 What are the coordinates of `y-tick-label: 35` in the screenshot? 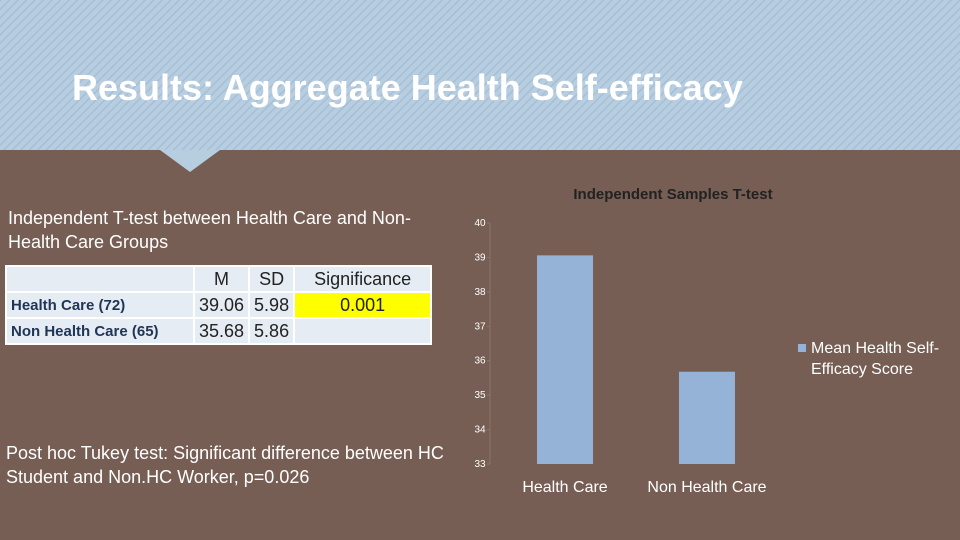 It's located at (480, 395).